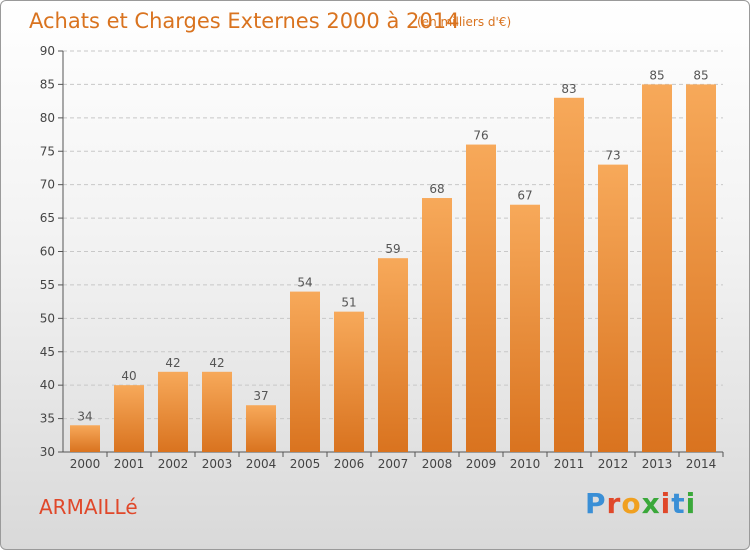  What do you see at coordinates (47, 419) in the screenshot?
I see `y-tick-label: 35` at bounding box center [47, 419].